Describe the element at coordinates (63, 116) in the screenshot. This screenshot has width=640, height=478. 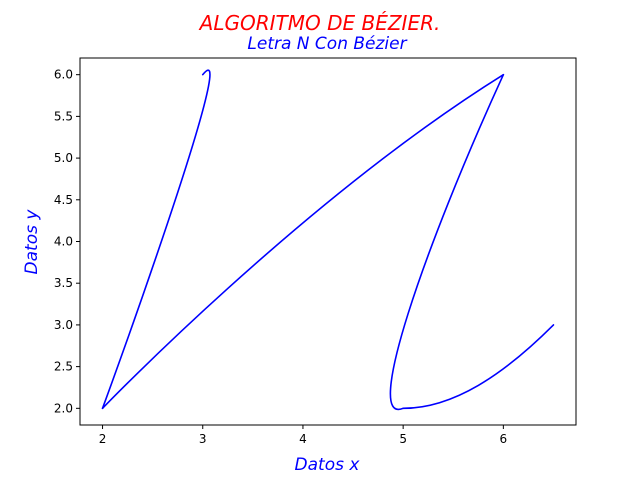
I see `y-tick-label: 5.5` at that location.